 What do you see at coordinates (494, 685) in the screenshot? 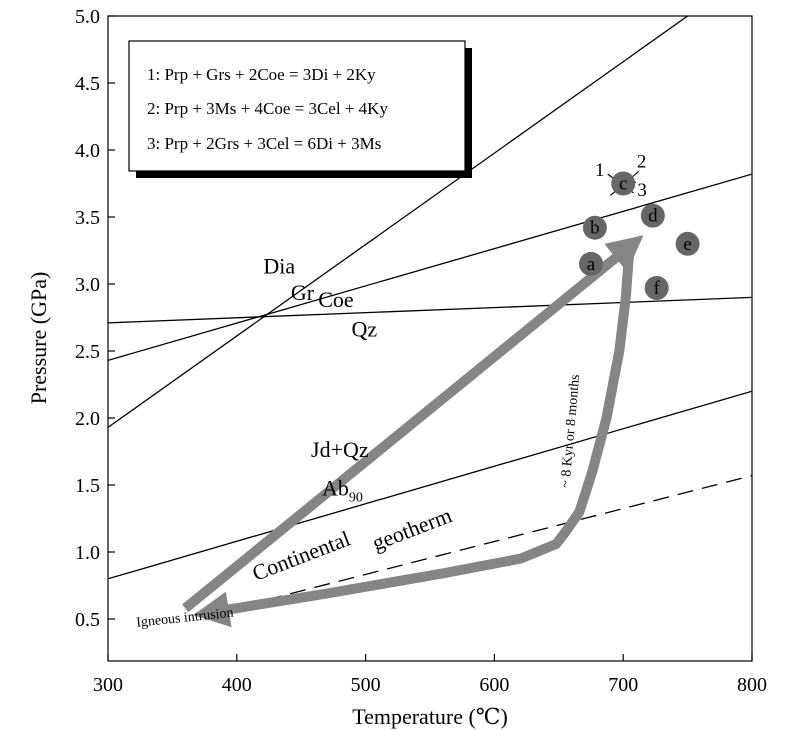
I see `x-tick-label: 600` at bounding box center [494, 685].